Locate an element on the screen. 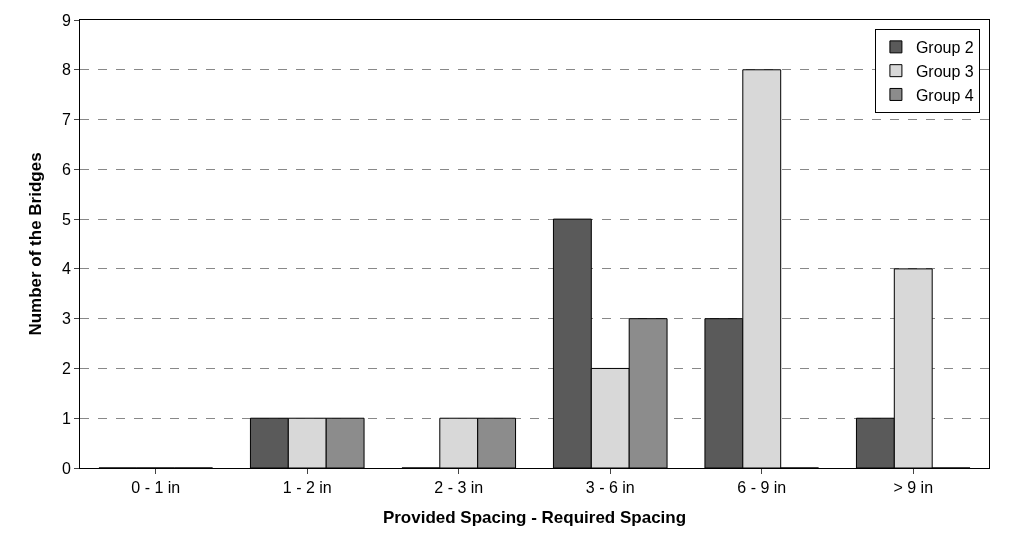 The height and width of the screenshot is (558, 1029). y-tick-label: 6 is located at coordinates (66, 169).